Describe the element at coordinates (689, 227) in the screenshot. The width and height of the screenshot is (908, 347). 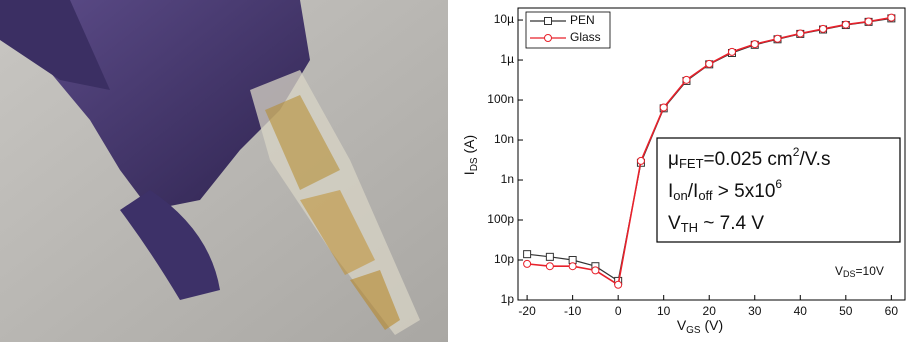
I see `annotation-part: TH` at that location.